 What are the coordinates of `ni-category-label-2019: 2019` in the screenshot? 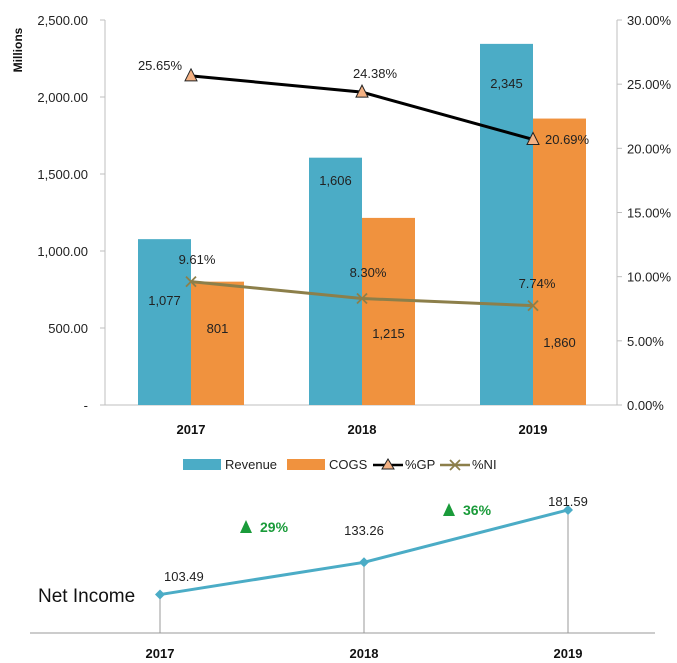 It's located at (568, 653).